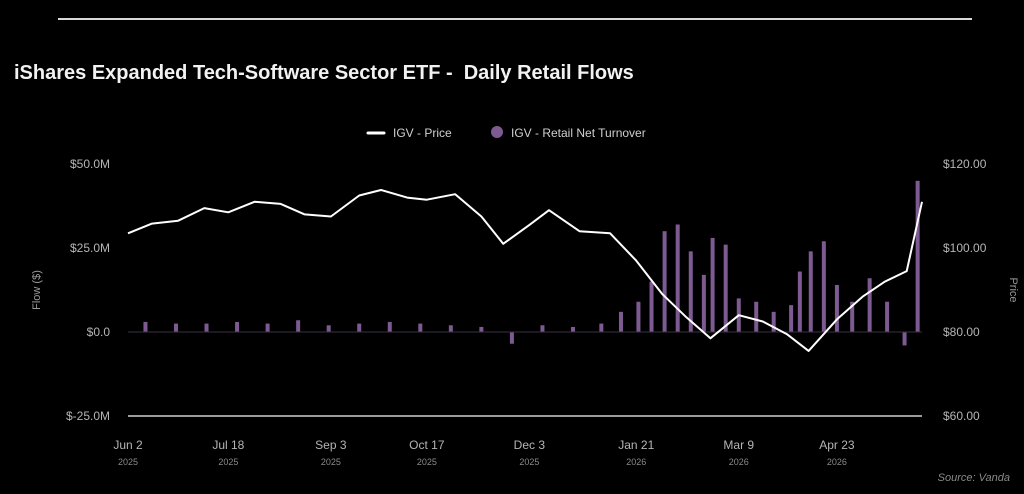 The width and height of the screenshot is (1024, 494). What do you see at coordinates (88, 290) in the screenshot?
I see `left-axis: $50.0M $25.0M $0.0 $-25.0M` at bounding box center [88, 290].